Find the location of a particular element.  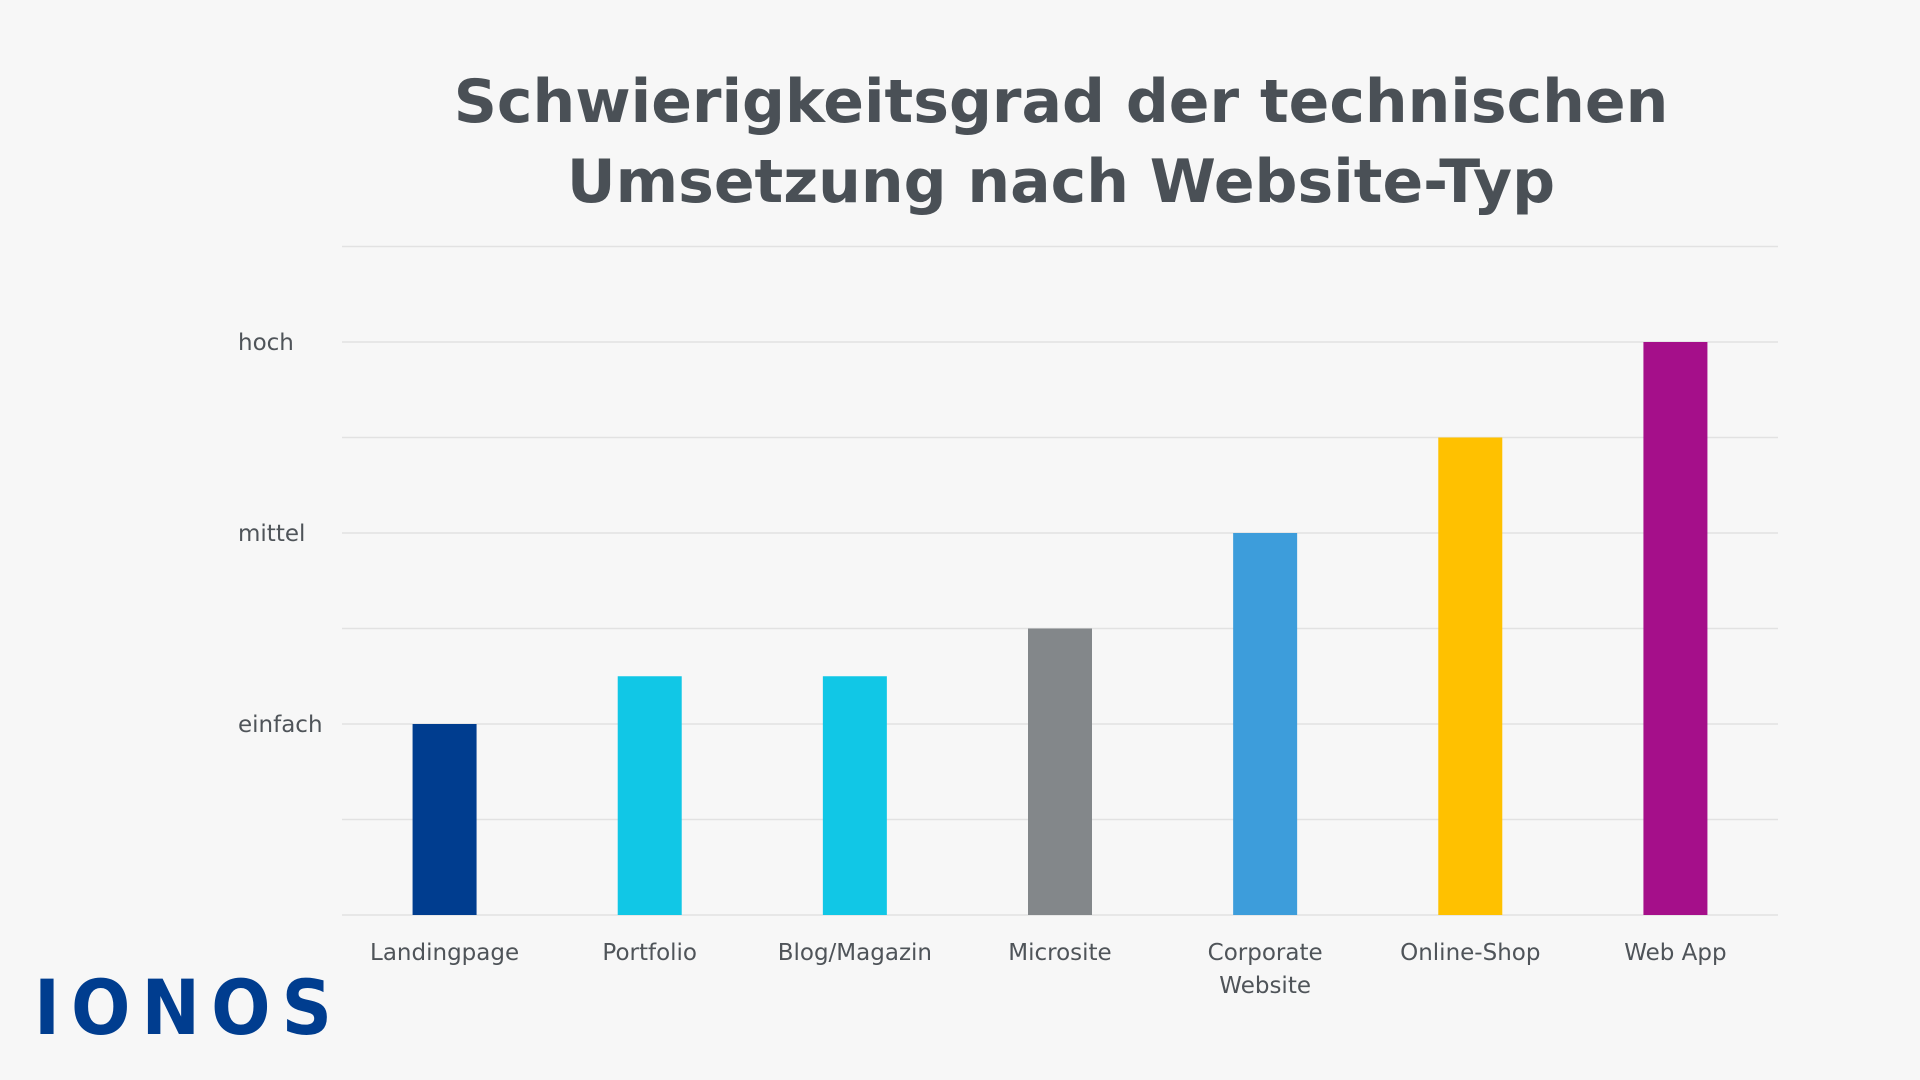

chart-title-line-2: Umsetzung nach Website-Typ is located at coordinates (1061, 182).